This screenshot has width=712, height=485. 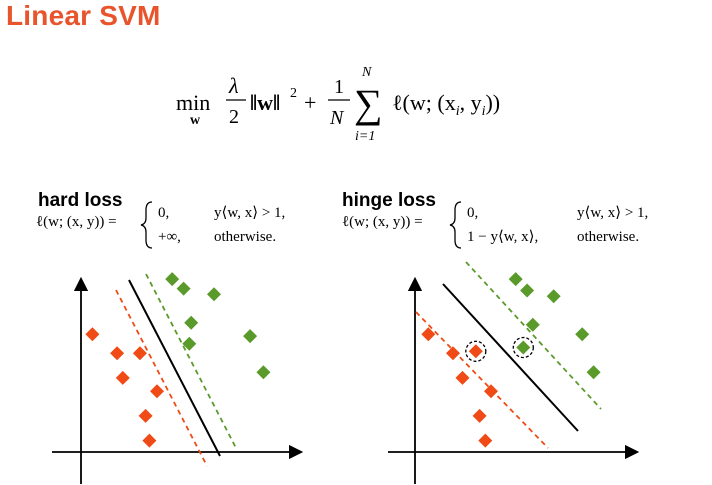 What do you see at coordinates (455, 225) in the screenshot?
I see `hinge-loss-brace` at bounding box center [455, 225].